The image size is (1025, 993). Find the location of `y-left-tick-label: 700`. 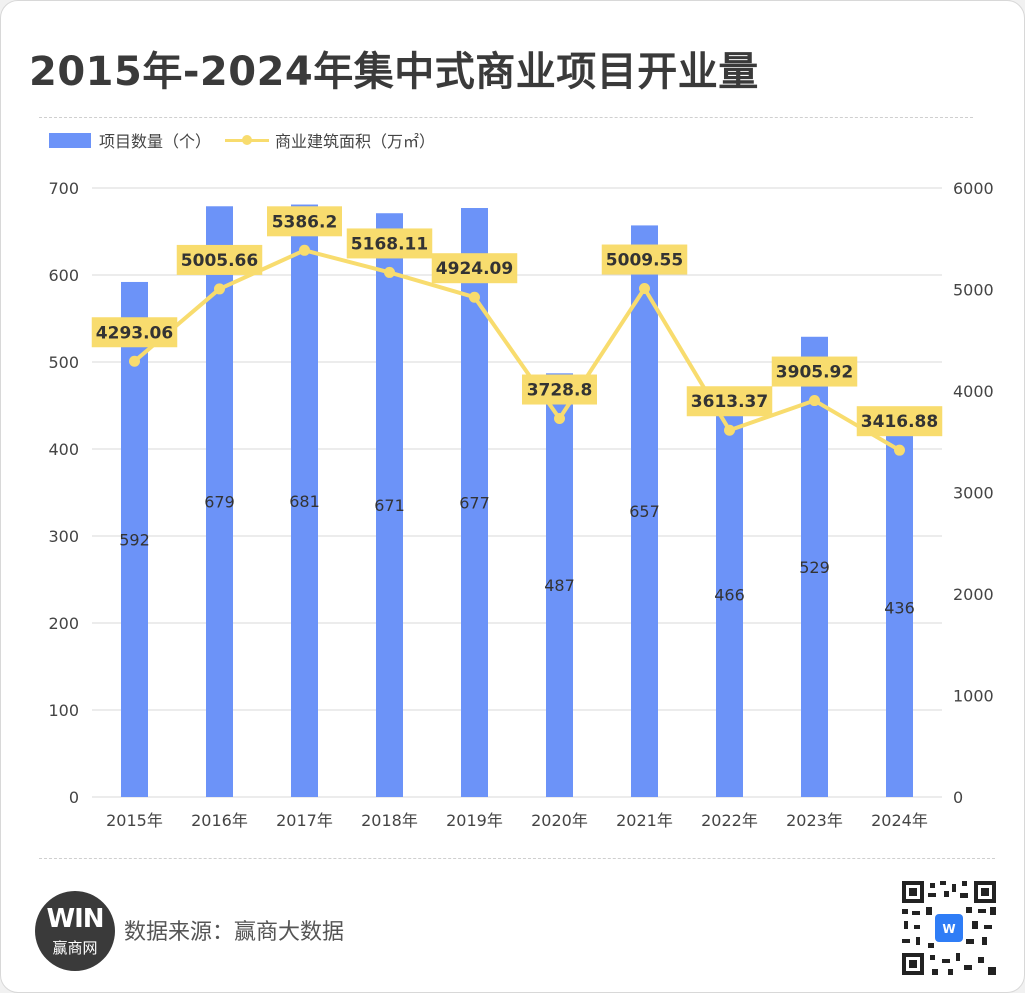

y-left-tick-label: 700 is located at coordinates (63, 188).